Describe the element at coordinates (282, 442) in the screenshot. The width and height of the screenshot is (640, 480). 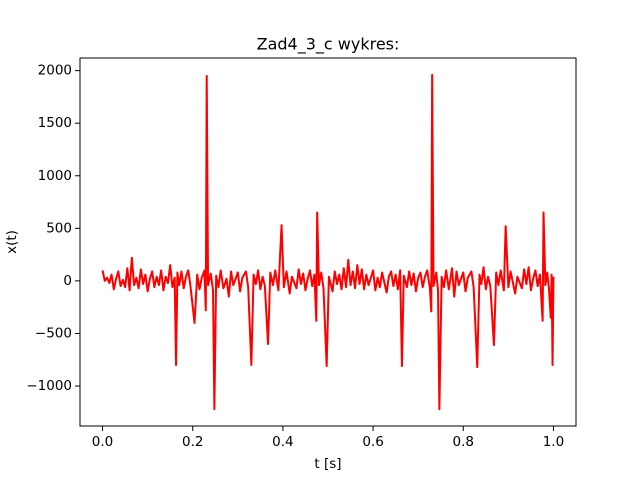
I see `x-tick-label: 0.4` at that location.